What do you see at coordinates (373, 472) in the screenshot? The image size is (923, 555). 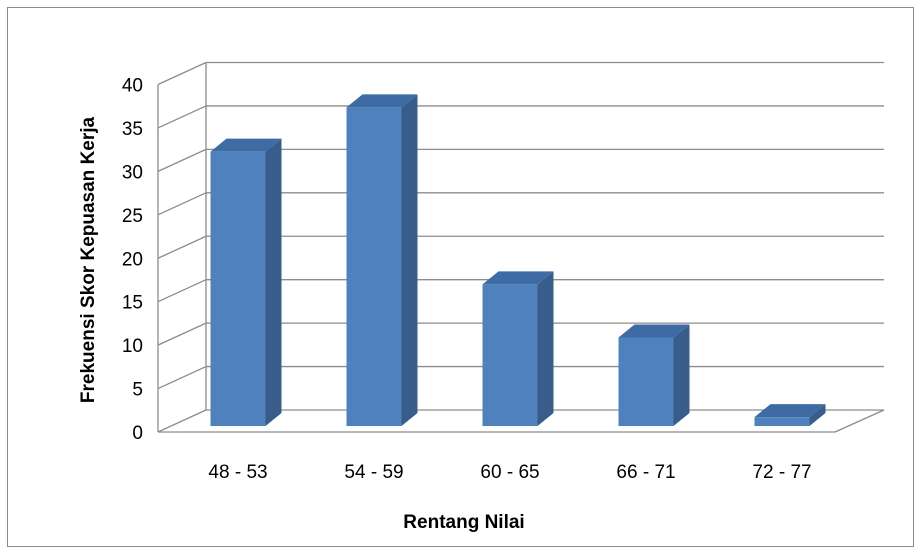 I see `x-tick-label: 54 - 59` at bounding box center [373, 472].